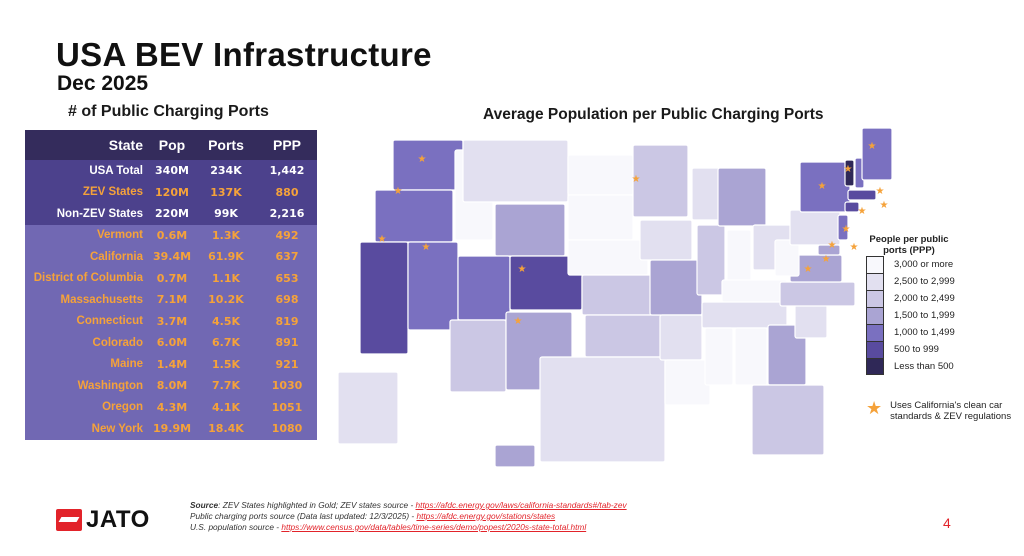 The image size is (1024, 556). I want to click on cell-pop: 0.6M, so click(172, 235).